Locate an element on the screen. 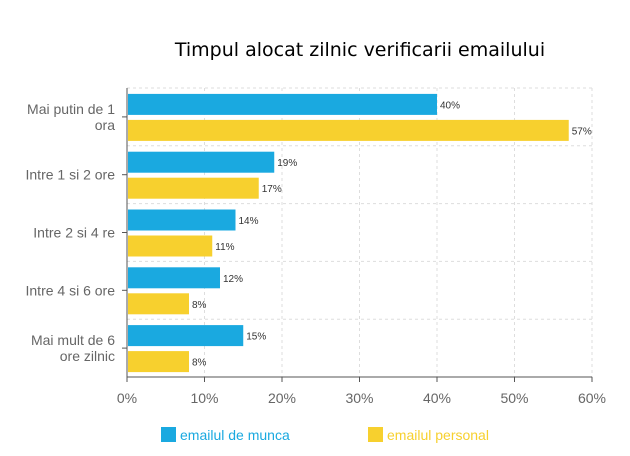 The image size is (630, 456). data-label: 40% is located at coordinates (450, 105).